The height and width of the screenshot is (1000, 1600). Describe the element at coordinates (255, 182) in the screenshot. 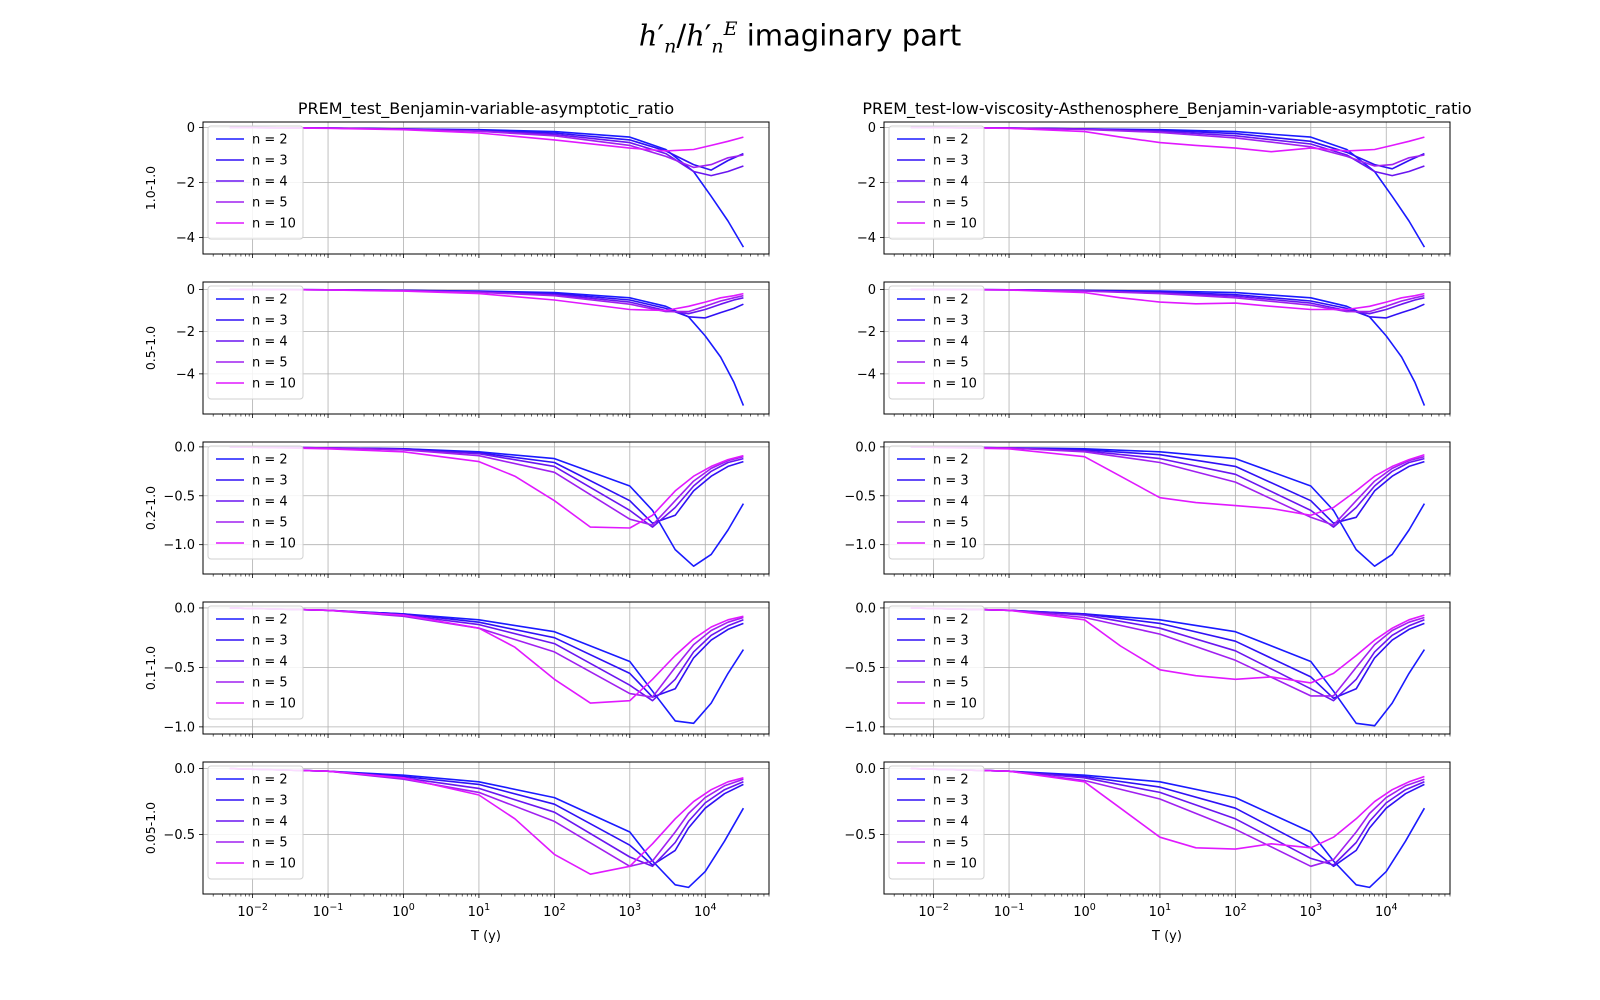

I see `chart-0-0-legend-box` at that location.